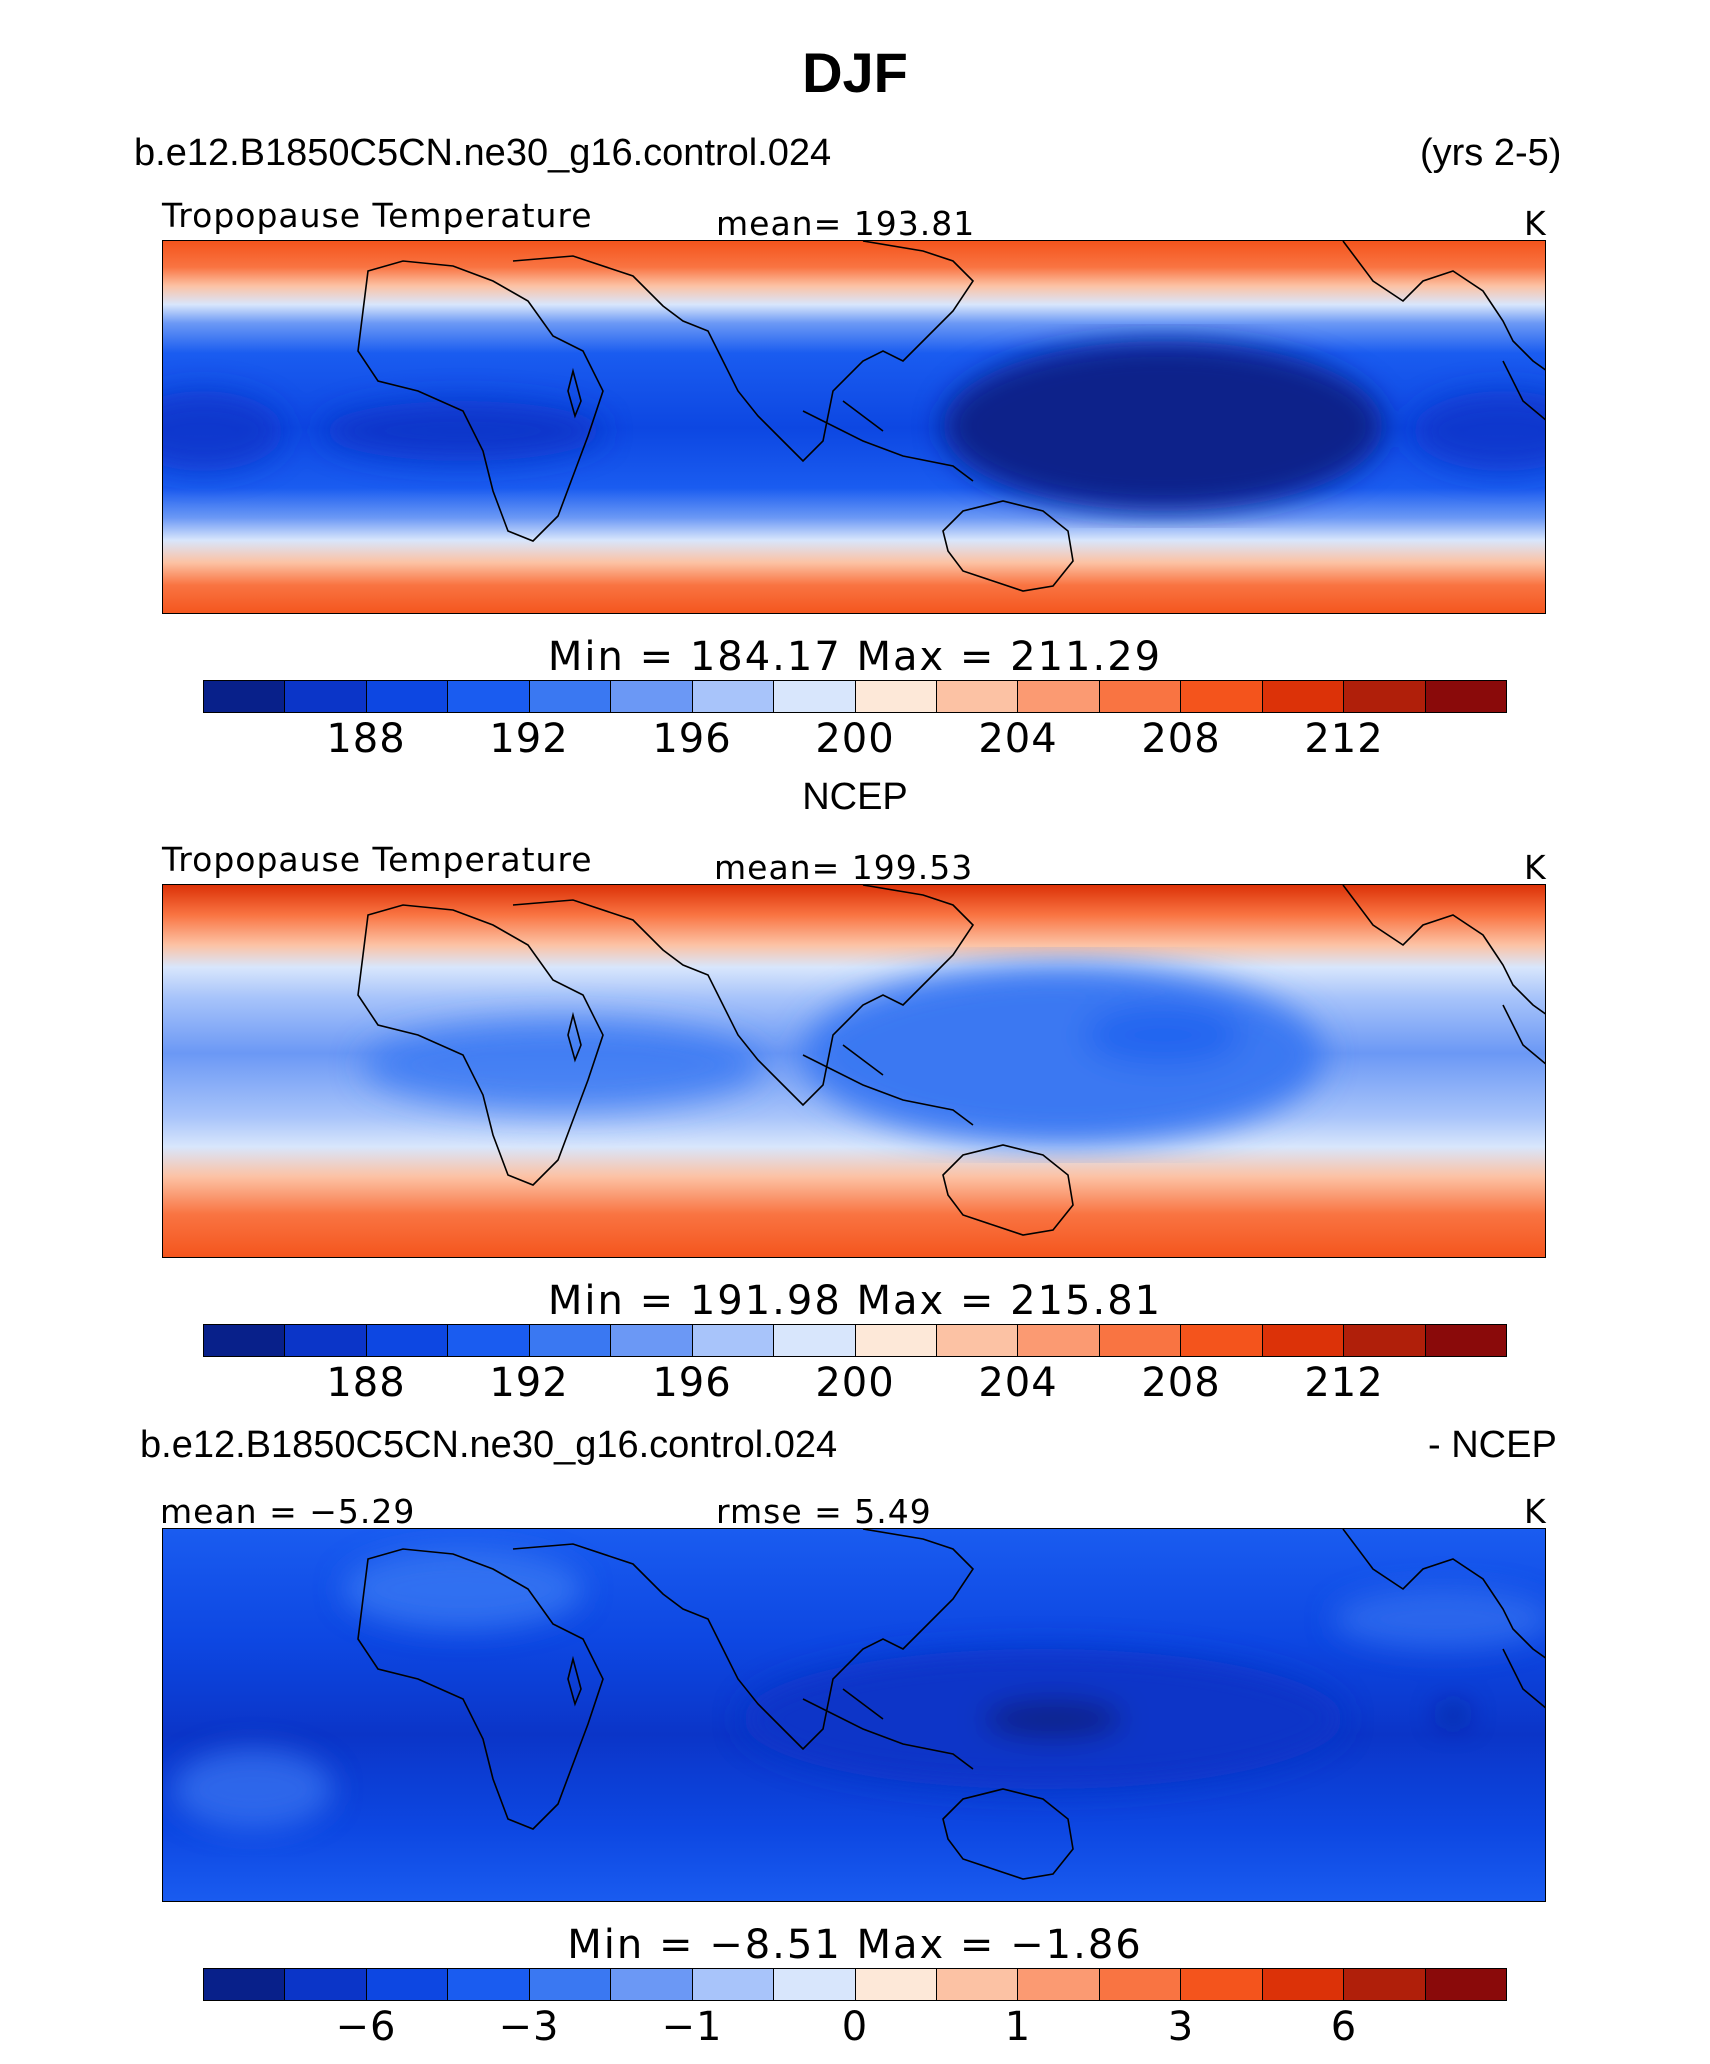 The image size is (1710, 2064). I want to click on rmse-label: rmse = 5.49, so click(824, 1511).